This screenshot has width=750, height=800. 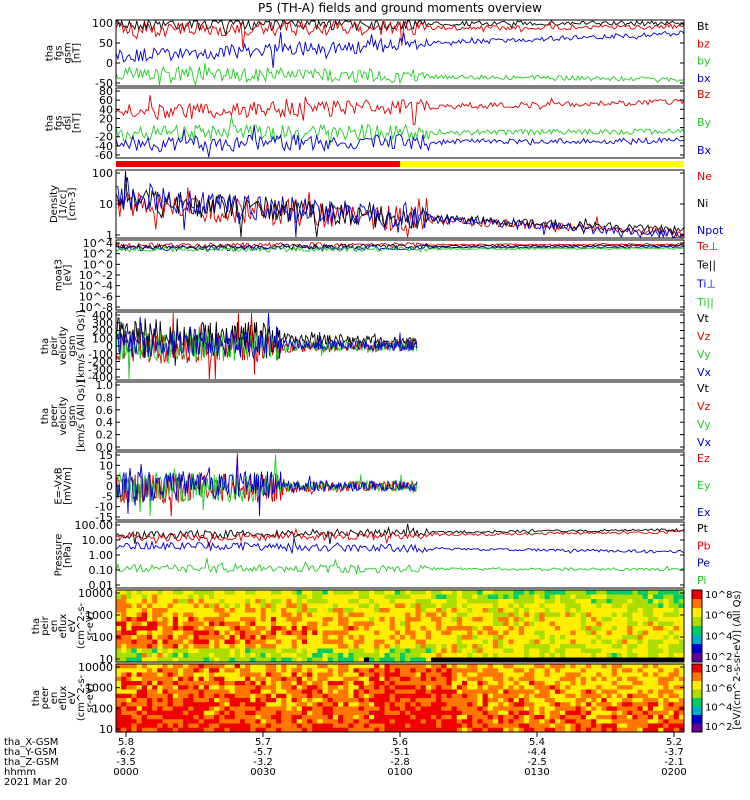 What do you see at coordinates (109, 346) in the screenshot?
I see `y-tick-label: 0` at bounding box center [109, 346].